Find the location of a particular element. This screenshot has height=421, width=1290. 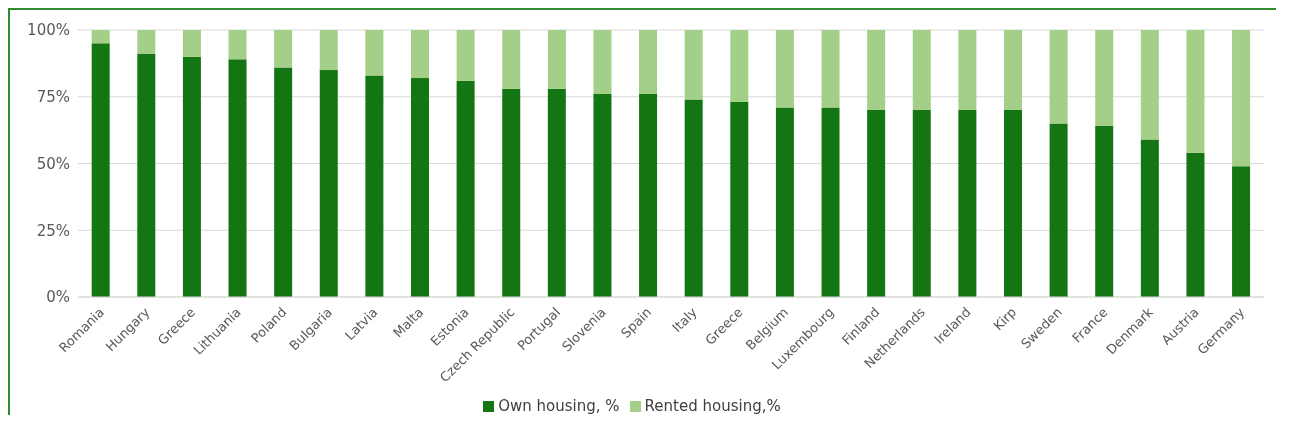

y-tick-label: 100% is located at coordinates (48, 30).